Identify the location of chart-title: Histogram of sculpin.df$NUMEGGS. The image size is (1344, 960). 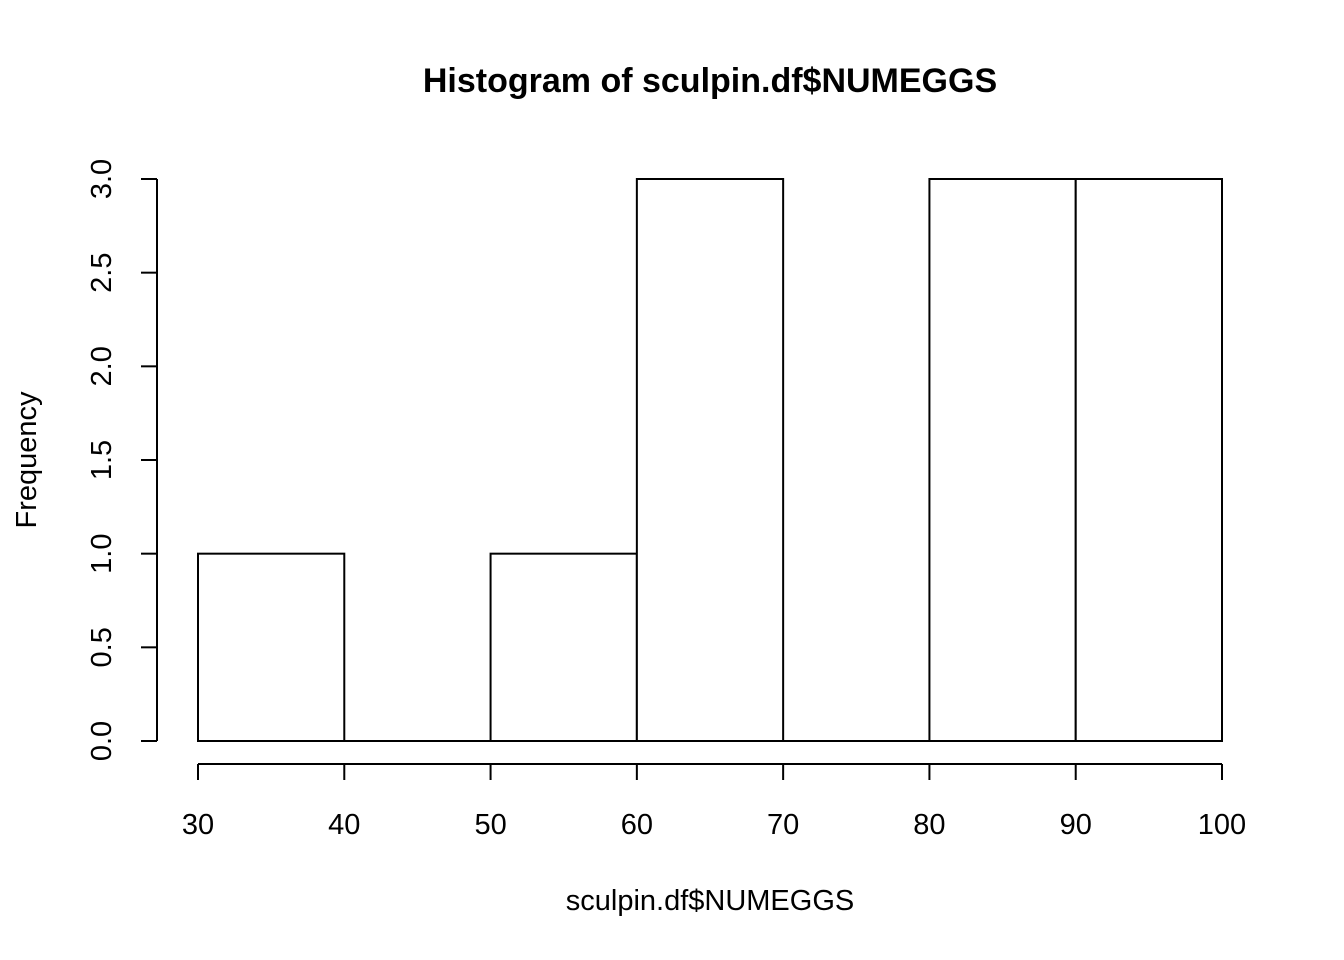
(710, 81).